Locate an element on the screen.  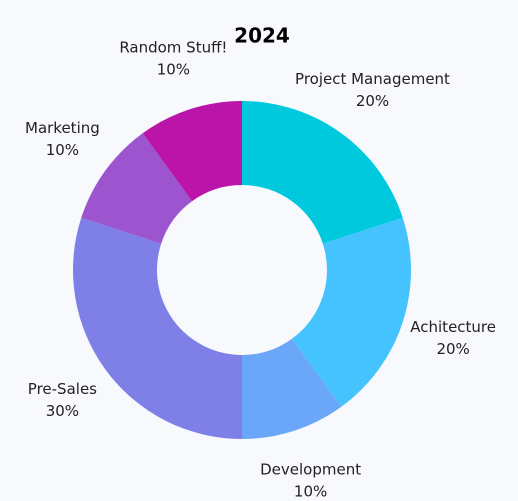
slice-label: Random Stuff! is located at coordinates (173, 47).